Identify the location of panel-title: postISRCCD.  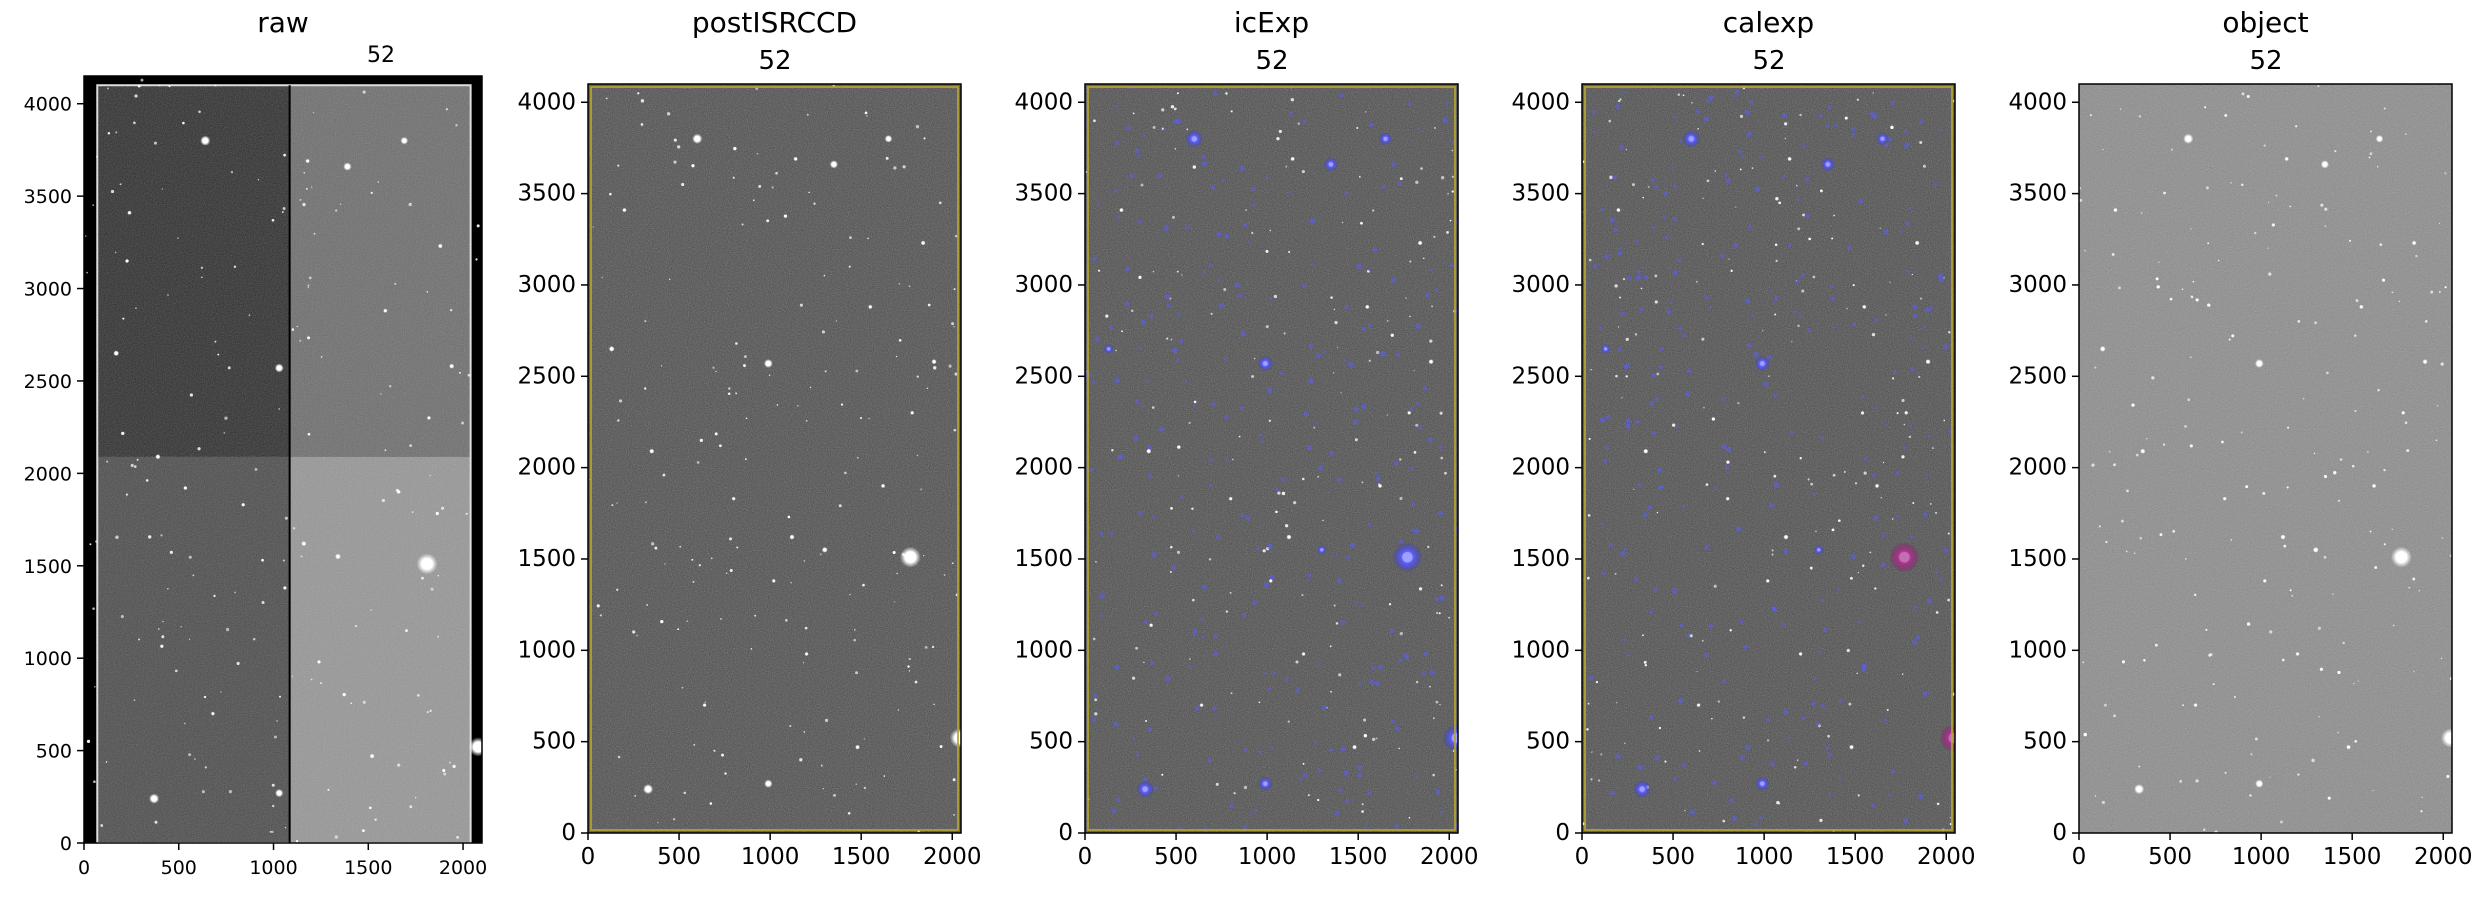
(774, 22).